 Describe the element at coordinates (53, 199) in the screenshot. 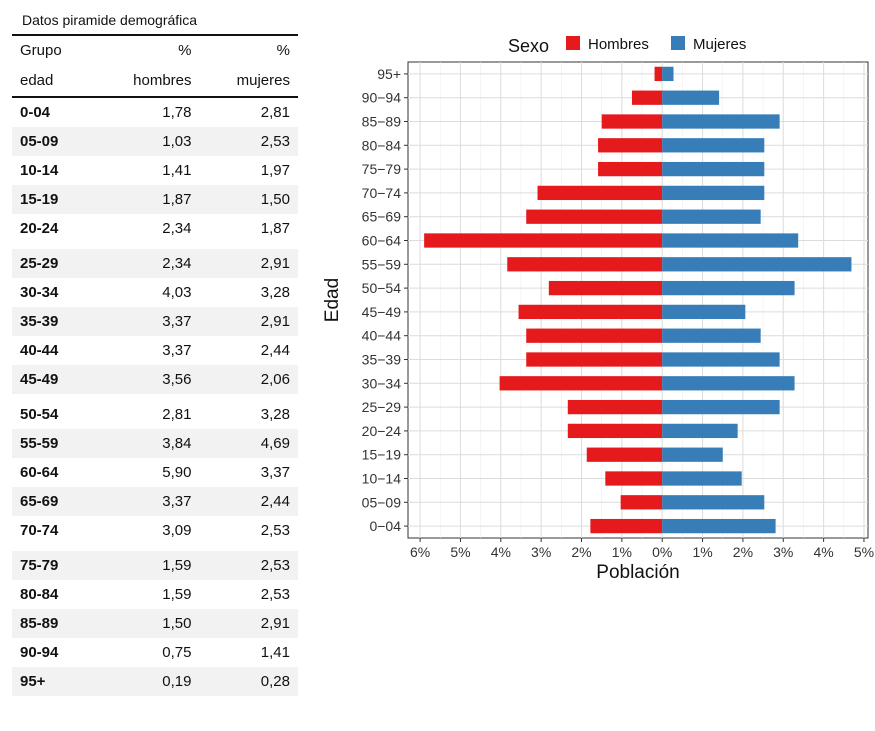

I see `cell-age-group: 15-19` at that location.